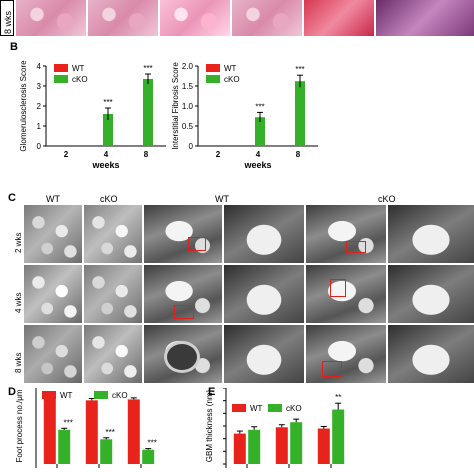 This screenshot has height=474, width=474. I want to click on y-tick-label: 1.0, so click(188, 106).